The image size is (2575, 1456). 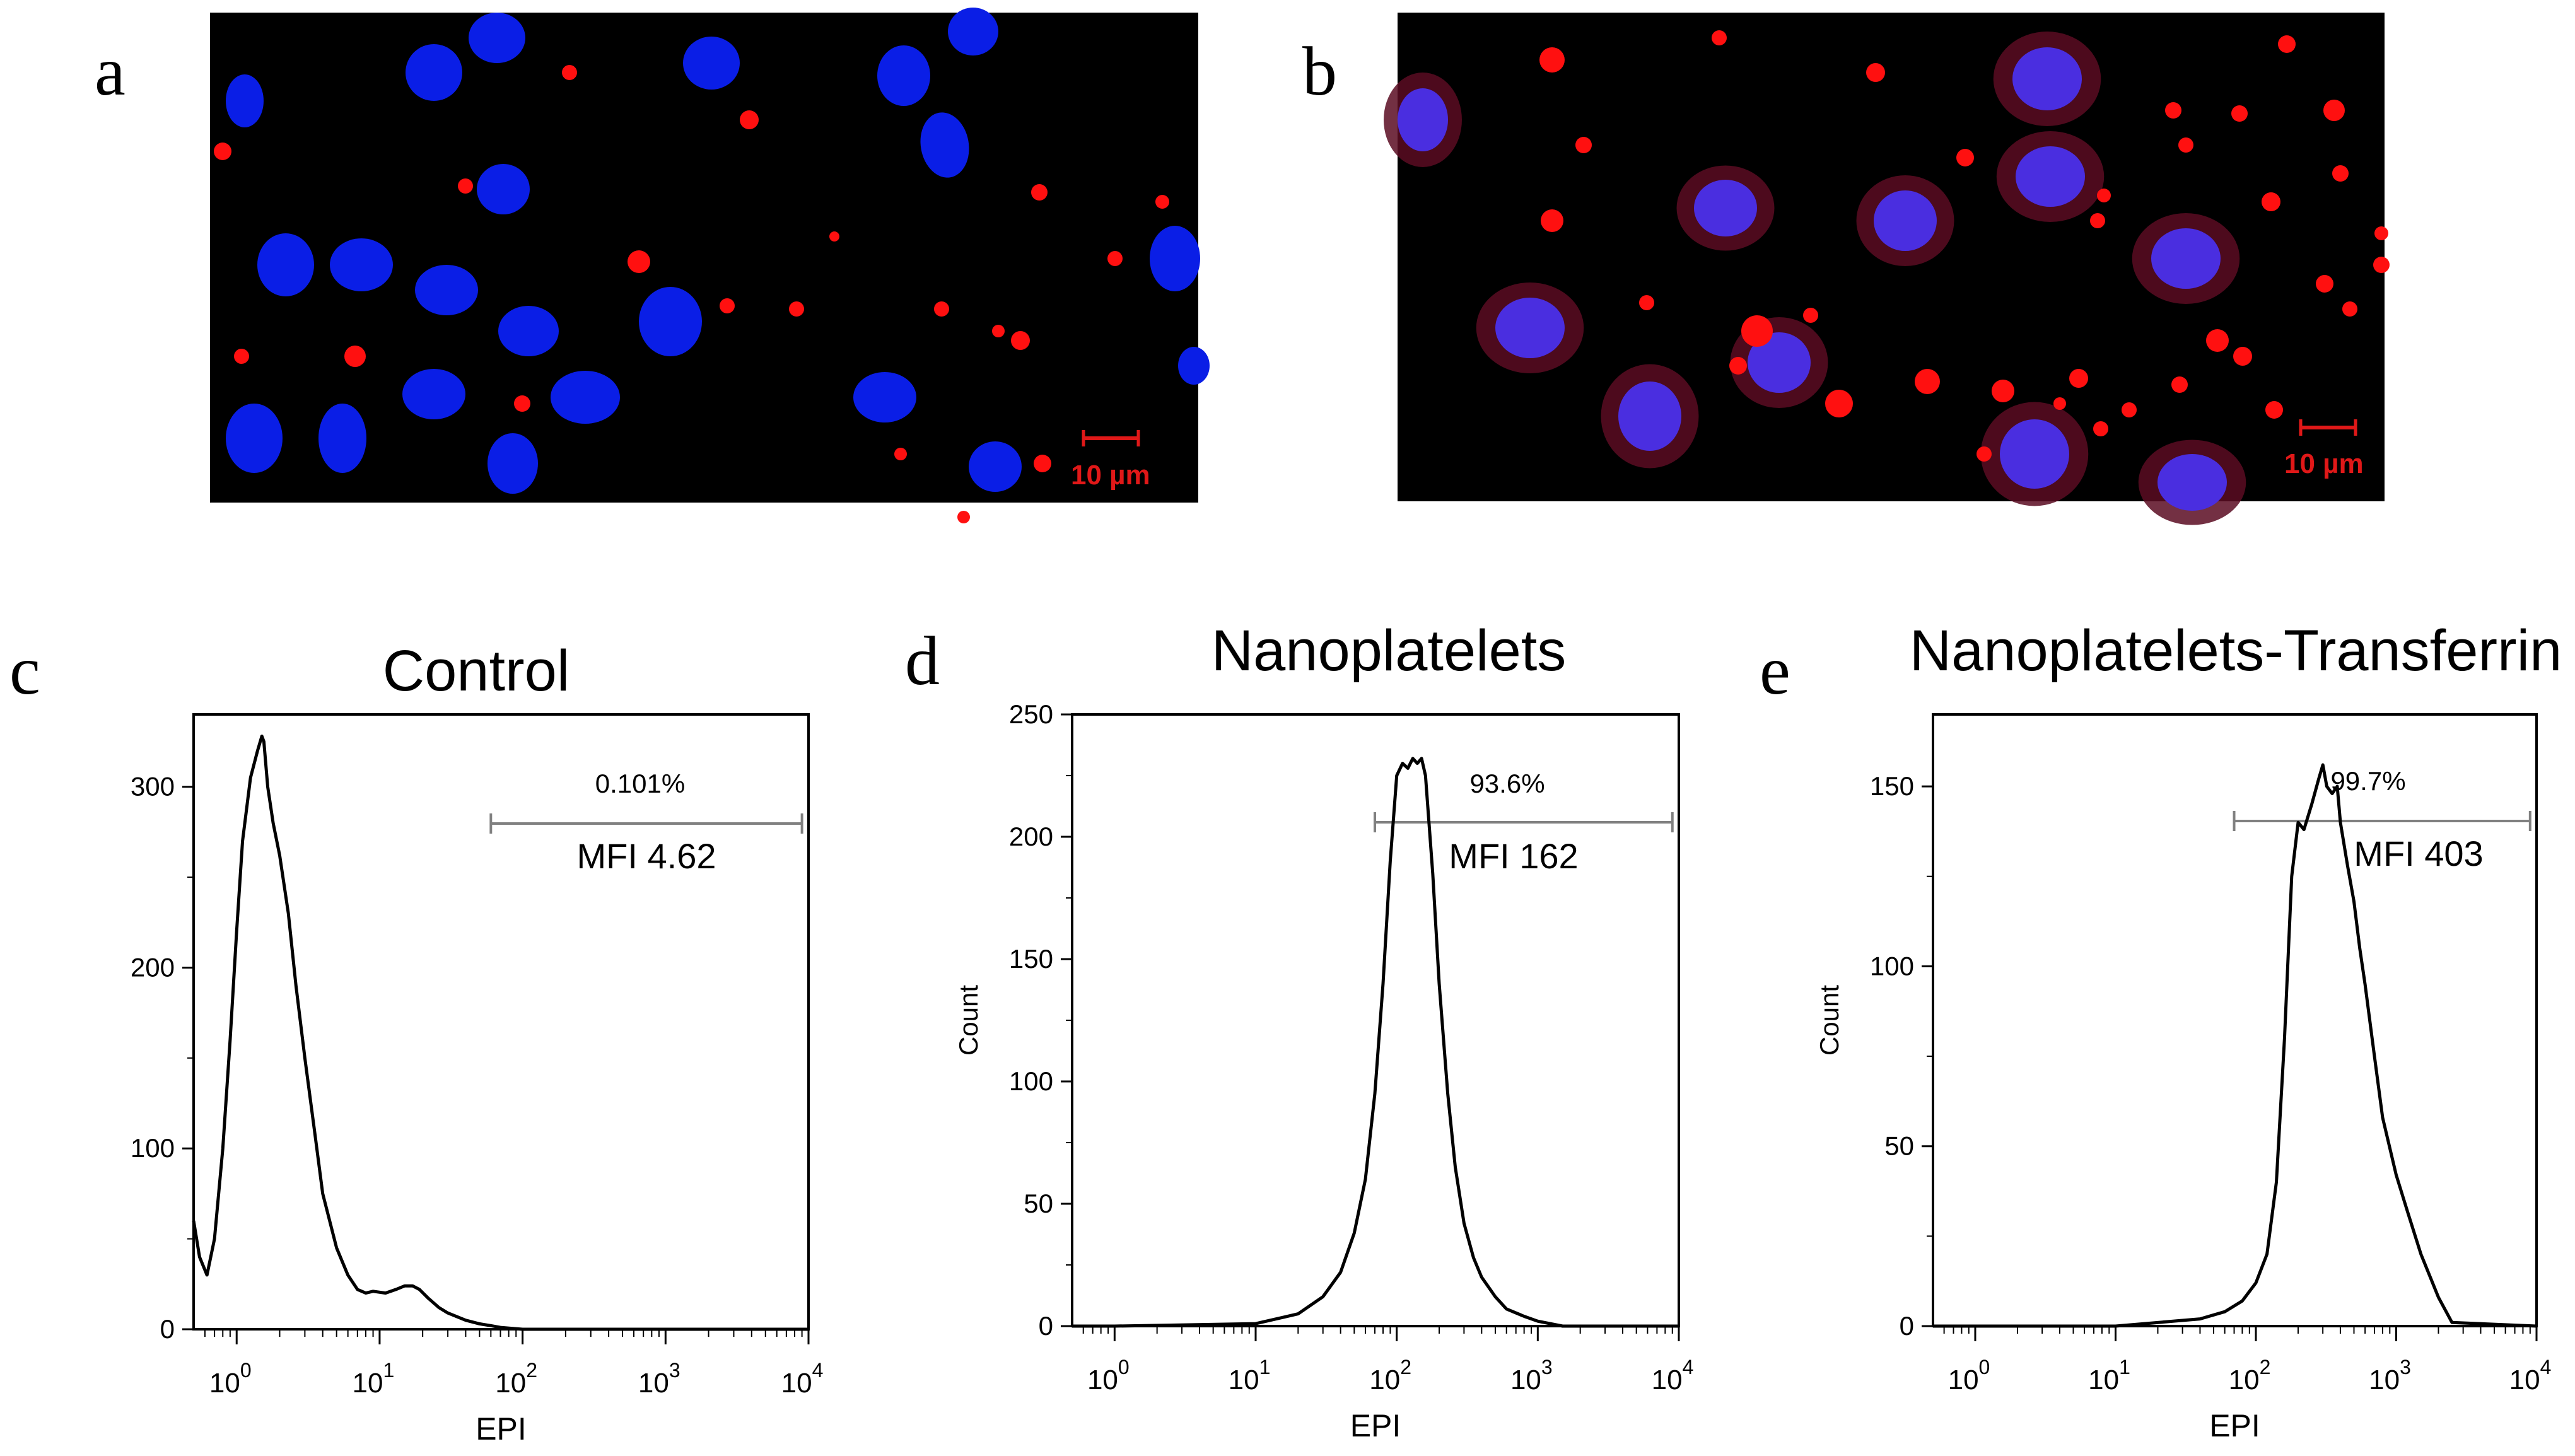 I want to click on scale-bar-b-label: 10 µm, so click(x=2324, y=463).